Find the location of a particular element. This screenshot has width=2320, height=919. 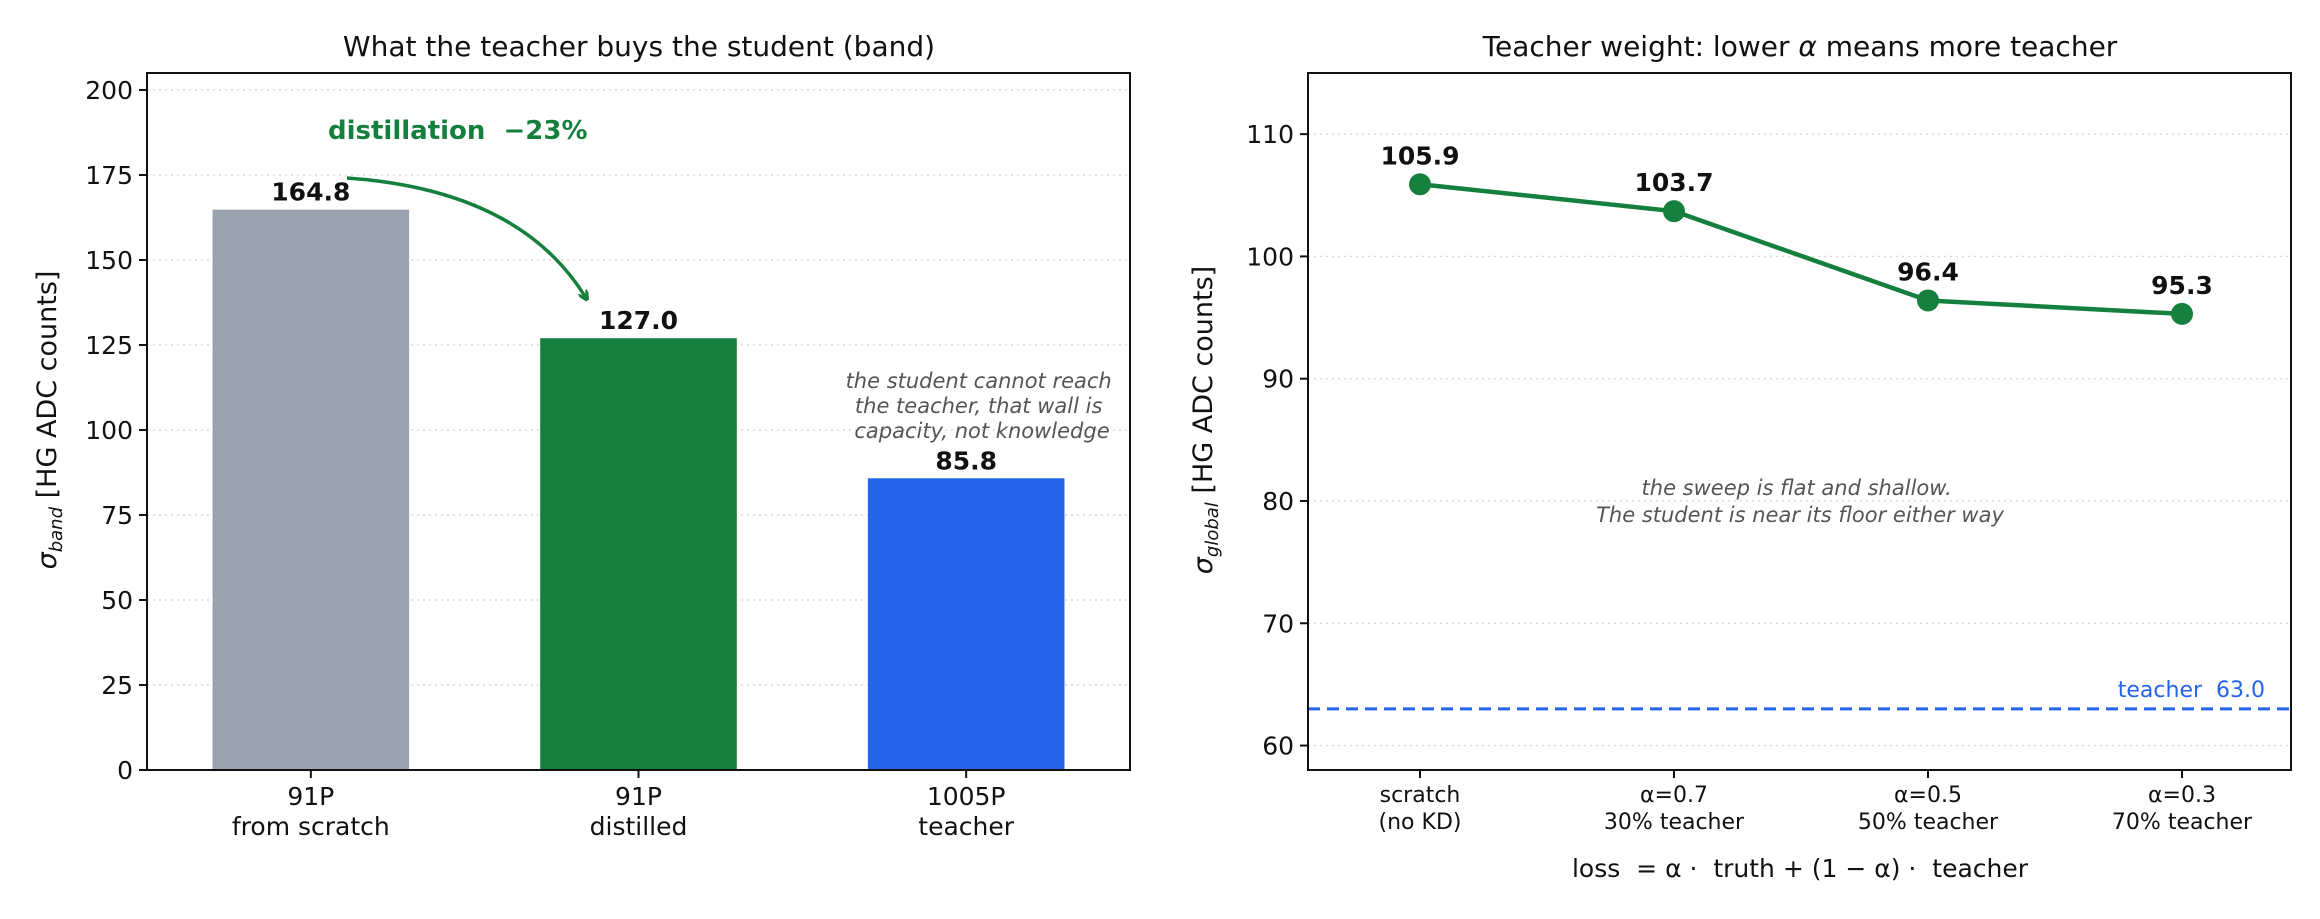

bar-chart-y-tick-label: 25 is located at coordinates (117, 685).